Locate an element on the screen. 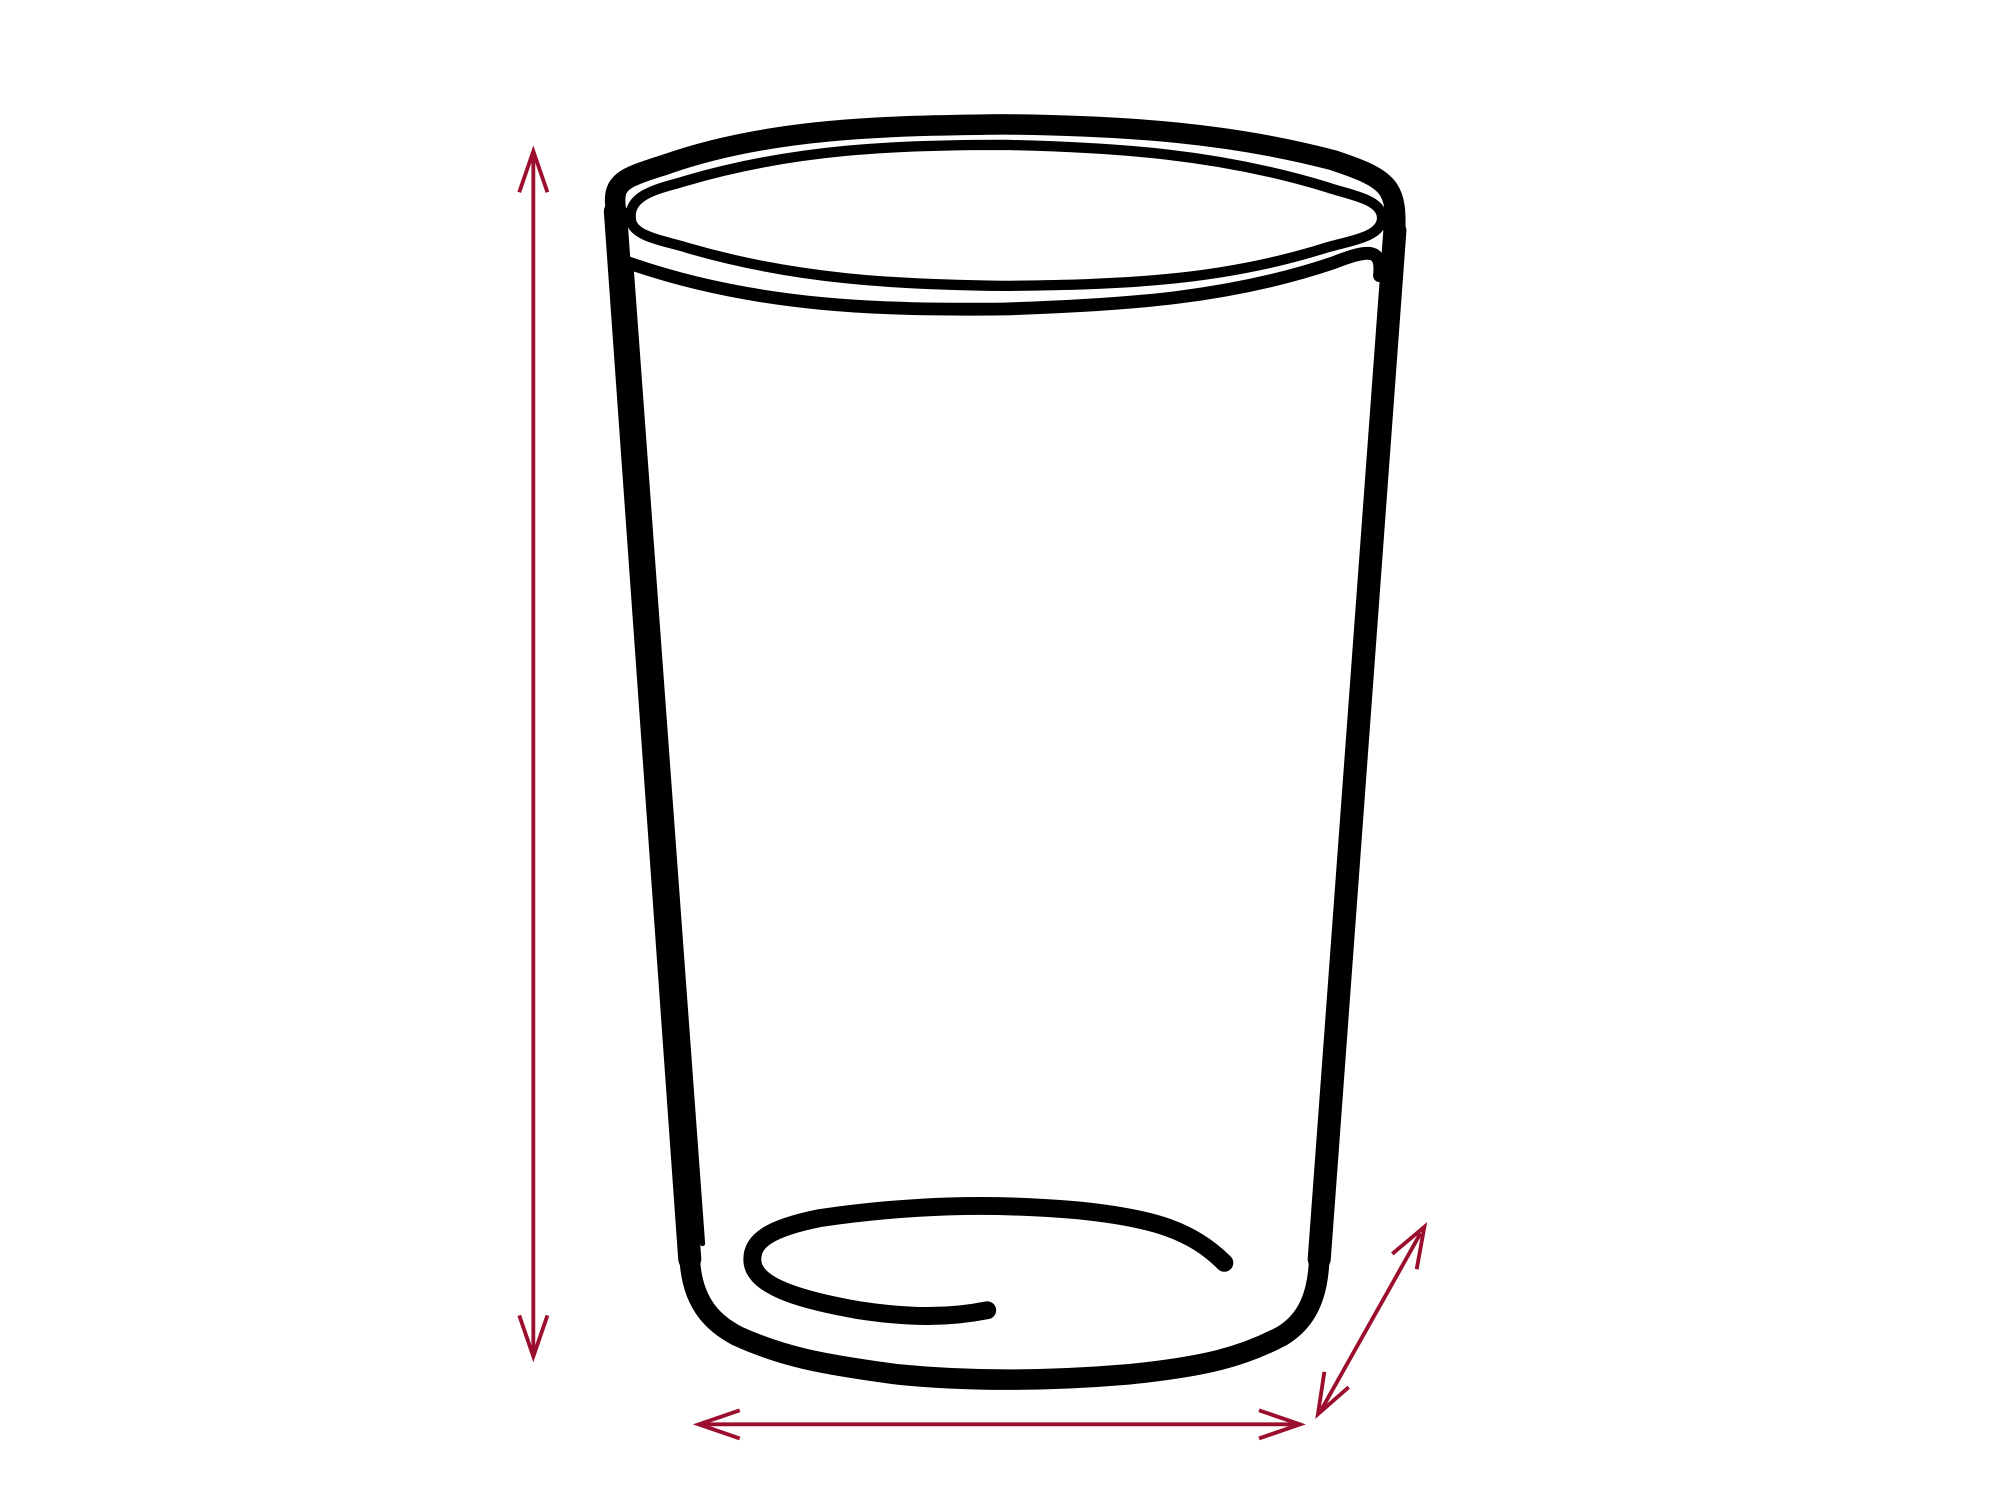  glass-base-swirl is located at coordinates (988, 1260).